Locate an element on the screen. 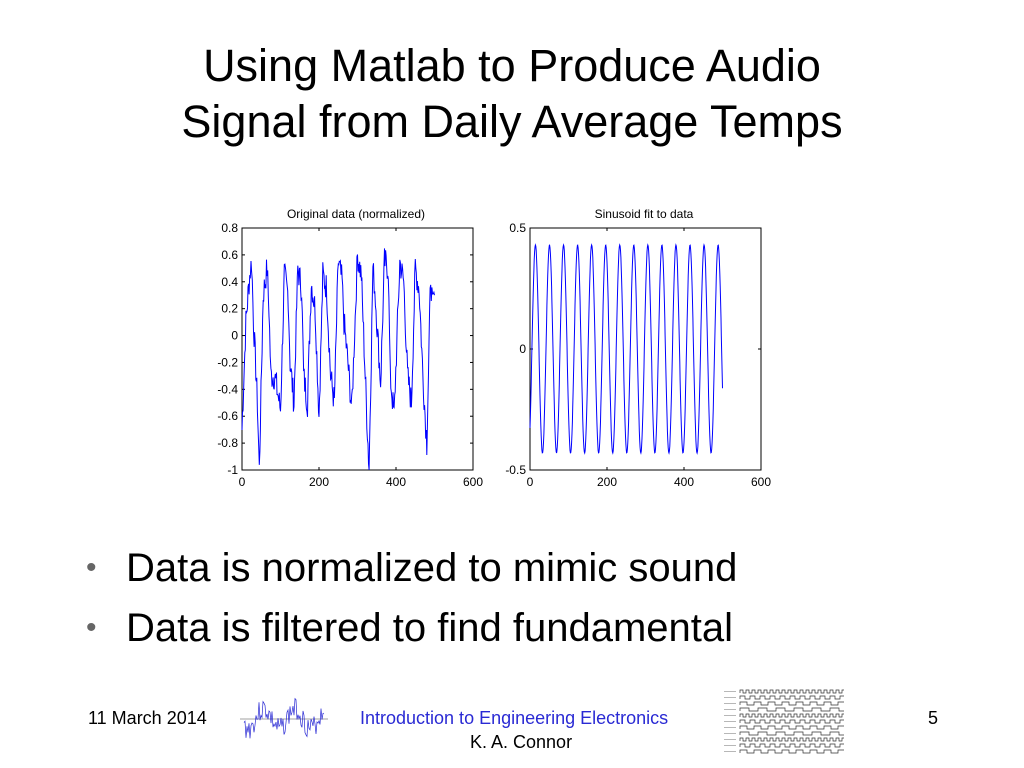 This screenshot has width=1024, height=768. y-tick-label: 0.2 is located at coordinates (229, 309).